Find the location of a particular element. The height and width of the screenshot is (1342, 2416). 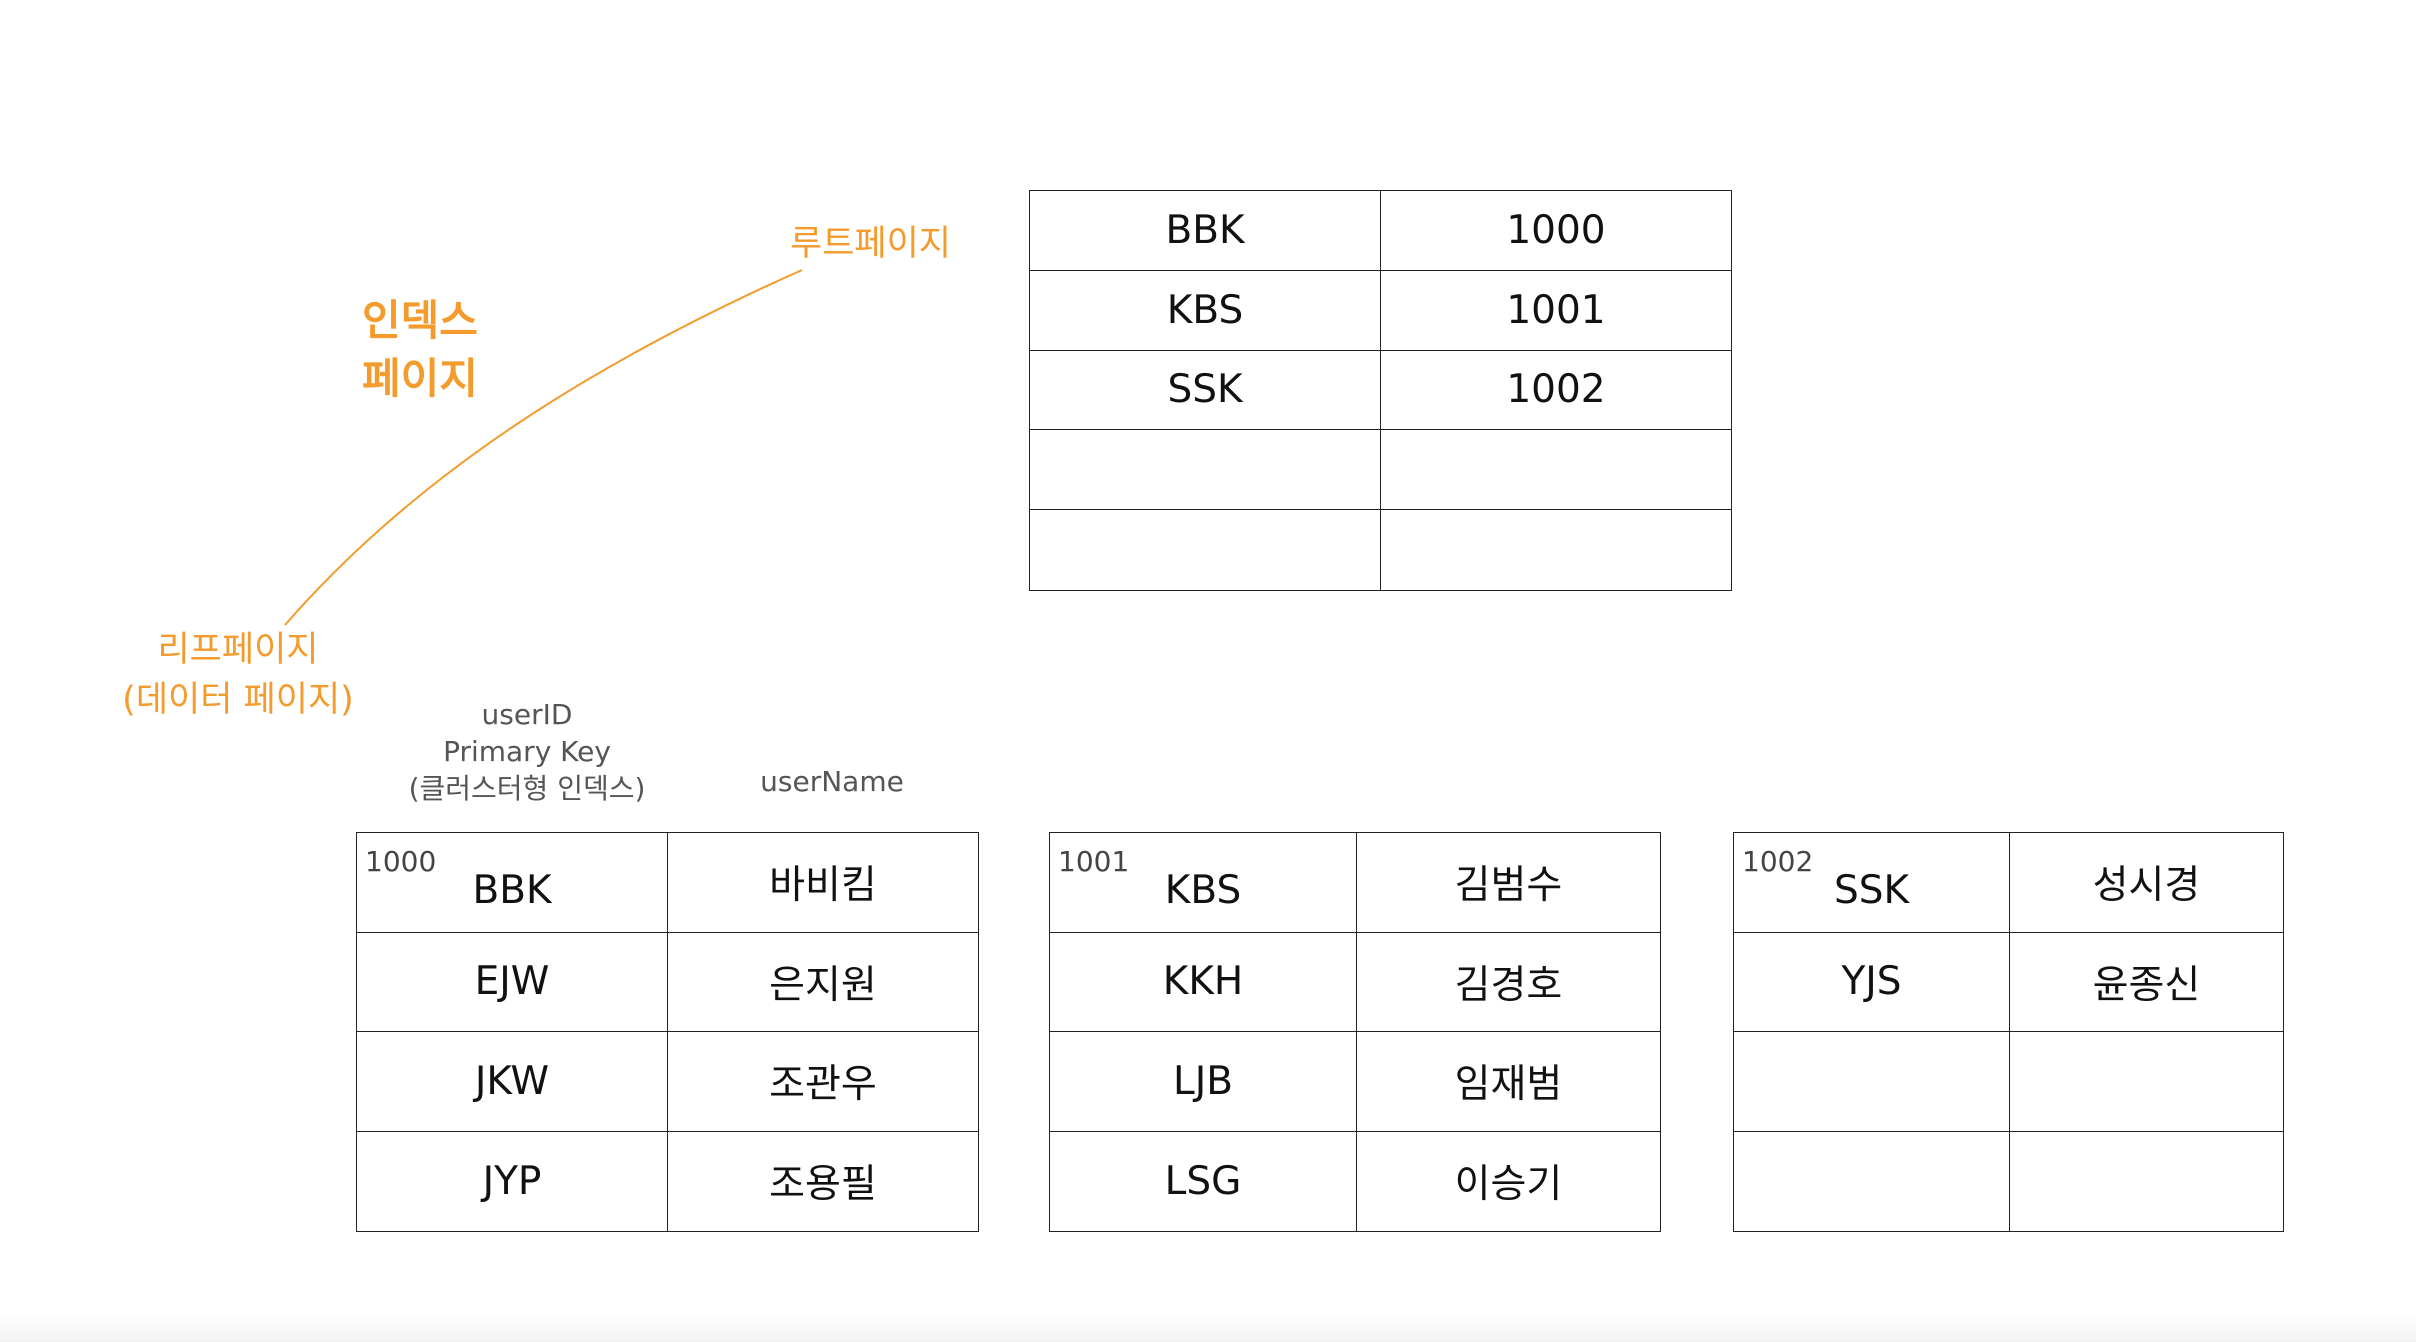

leaf-key-cell: 1000 BBK is located at coordinates (512, 883).